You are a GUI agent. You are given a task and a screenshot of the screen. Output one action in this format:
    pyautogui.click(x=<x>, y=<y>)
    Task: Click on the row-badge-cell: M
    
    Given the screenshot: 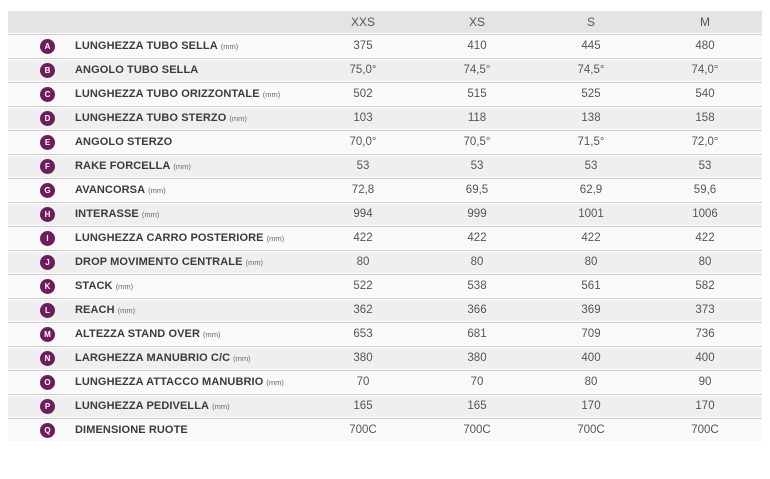 What is the action you would take?
    pyautogui.click(x=41, y=334)
    